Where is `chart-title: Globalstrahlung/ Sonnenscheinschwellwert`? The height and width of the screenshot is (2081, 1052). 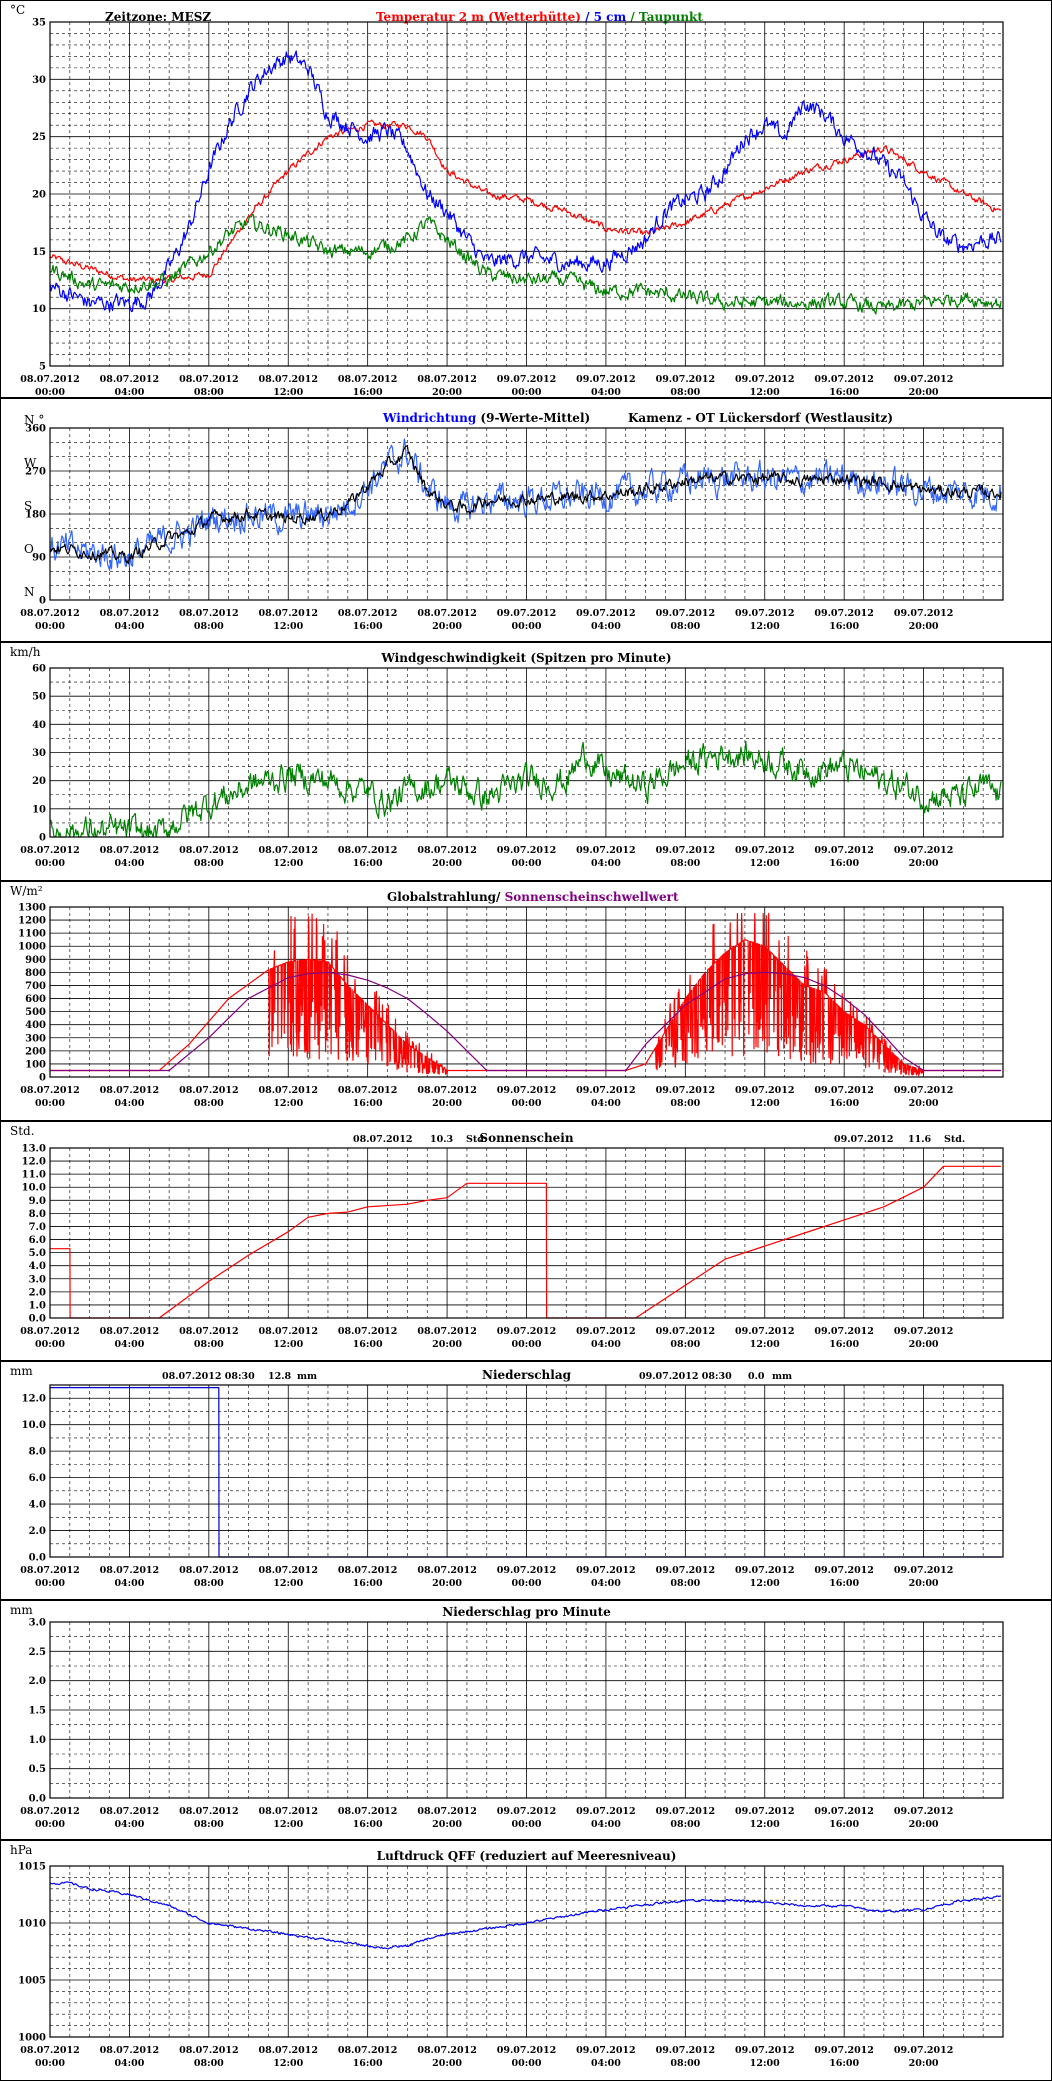 chart-title: Globalstrahlung/ Sonnenscheinschwellwert is located at coordinates (533, 897).